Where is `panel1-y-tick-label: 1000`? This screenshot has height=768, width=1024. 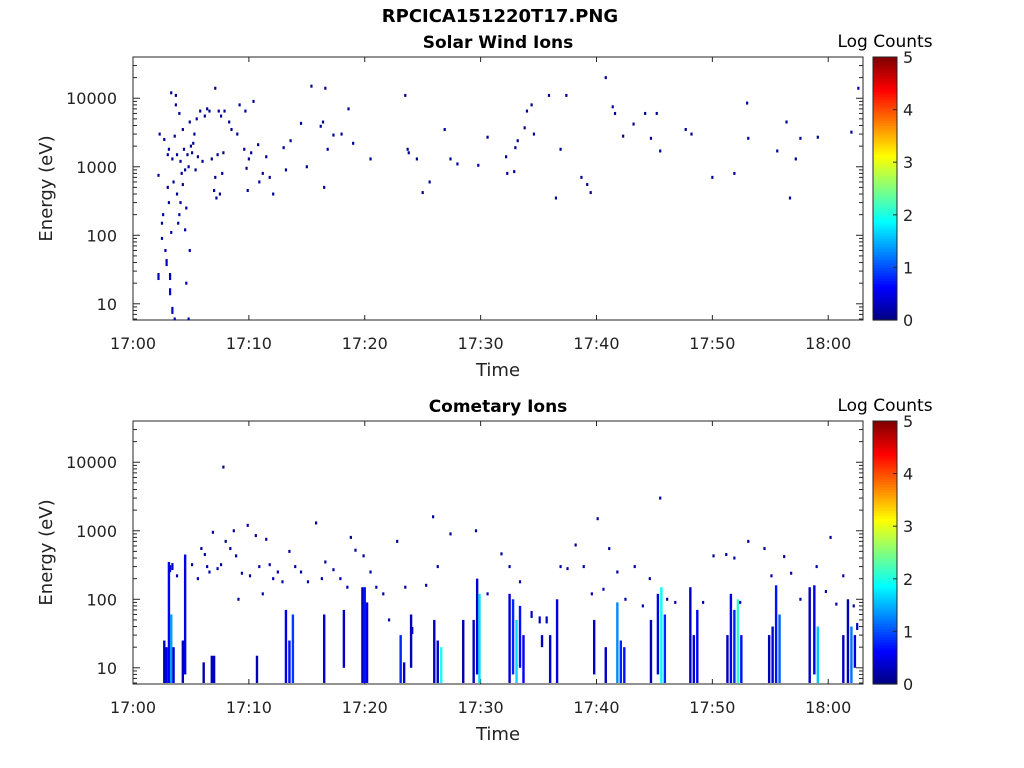
panel1-y-tick-label: 1000 is located at coordinates (96, 167).